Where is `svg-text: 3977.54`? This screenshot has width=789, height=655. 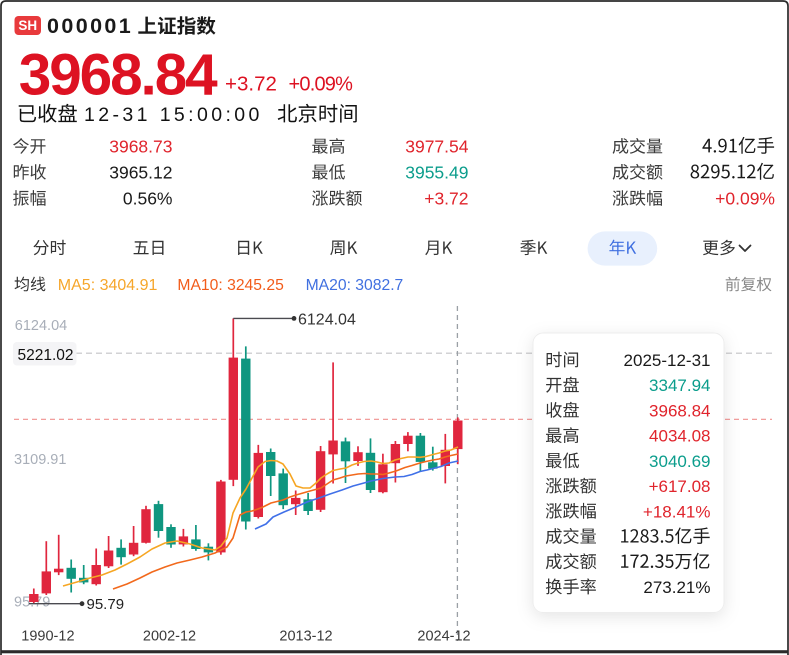
svg-text: 3977.54 is located at coordinates (437, 146).